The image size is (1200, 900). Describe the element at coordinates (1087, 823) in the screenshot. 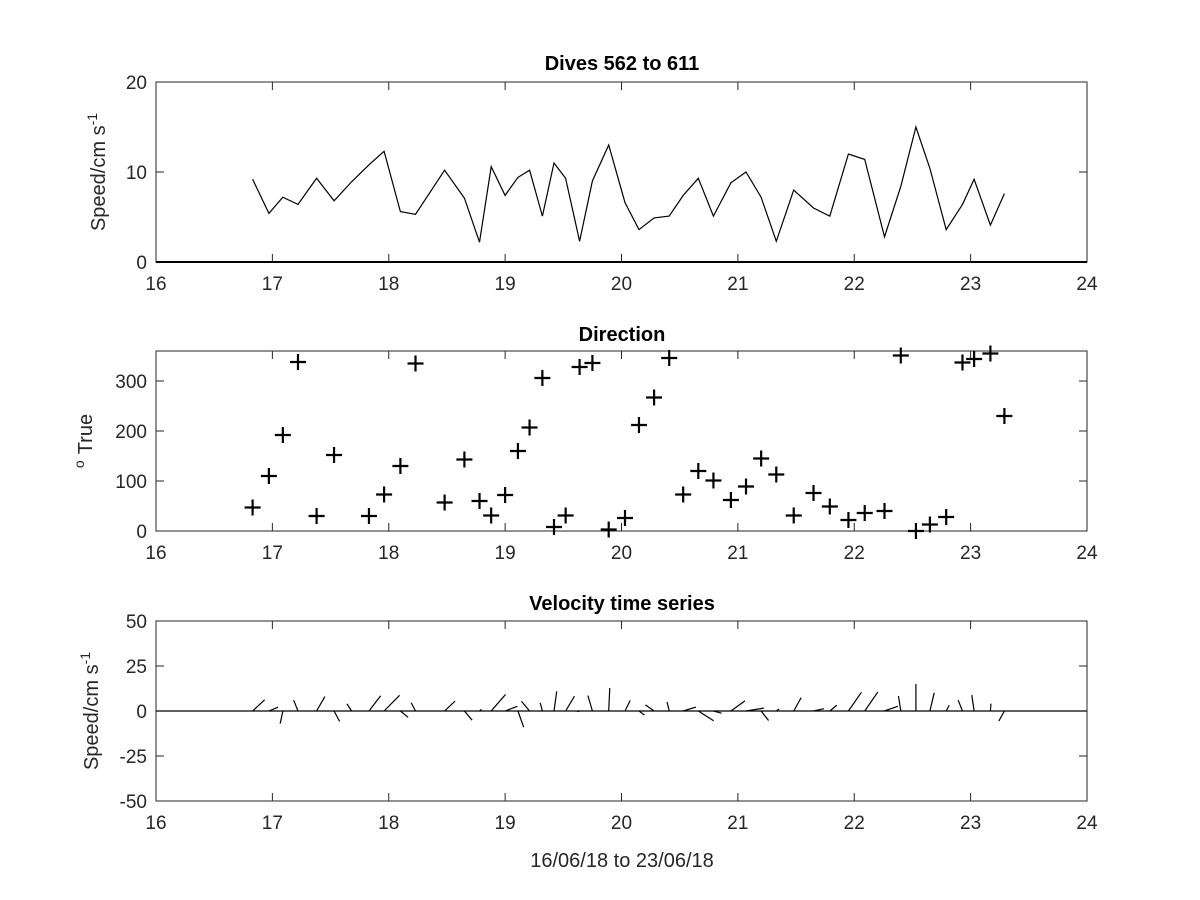

I see `velocity-x-tick-label: 24` at that location.